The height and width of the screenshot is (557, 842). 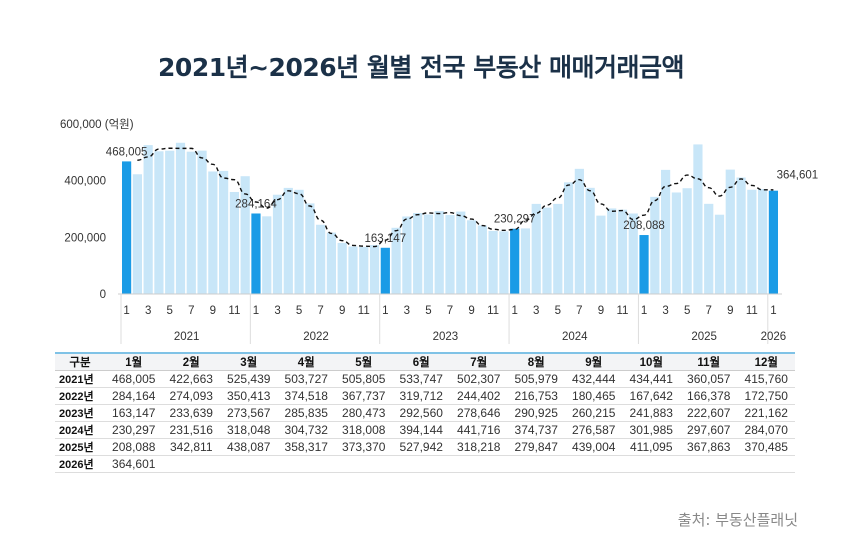 I want to click on table-cell: 244,402, so click(x=479, y=396).